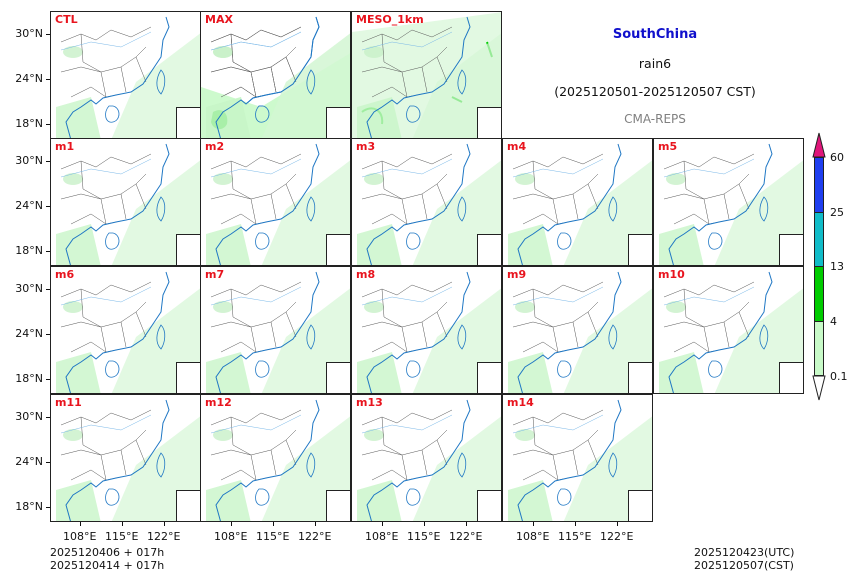  I want to click on map-panel-m6: m6, so click(125, 330).